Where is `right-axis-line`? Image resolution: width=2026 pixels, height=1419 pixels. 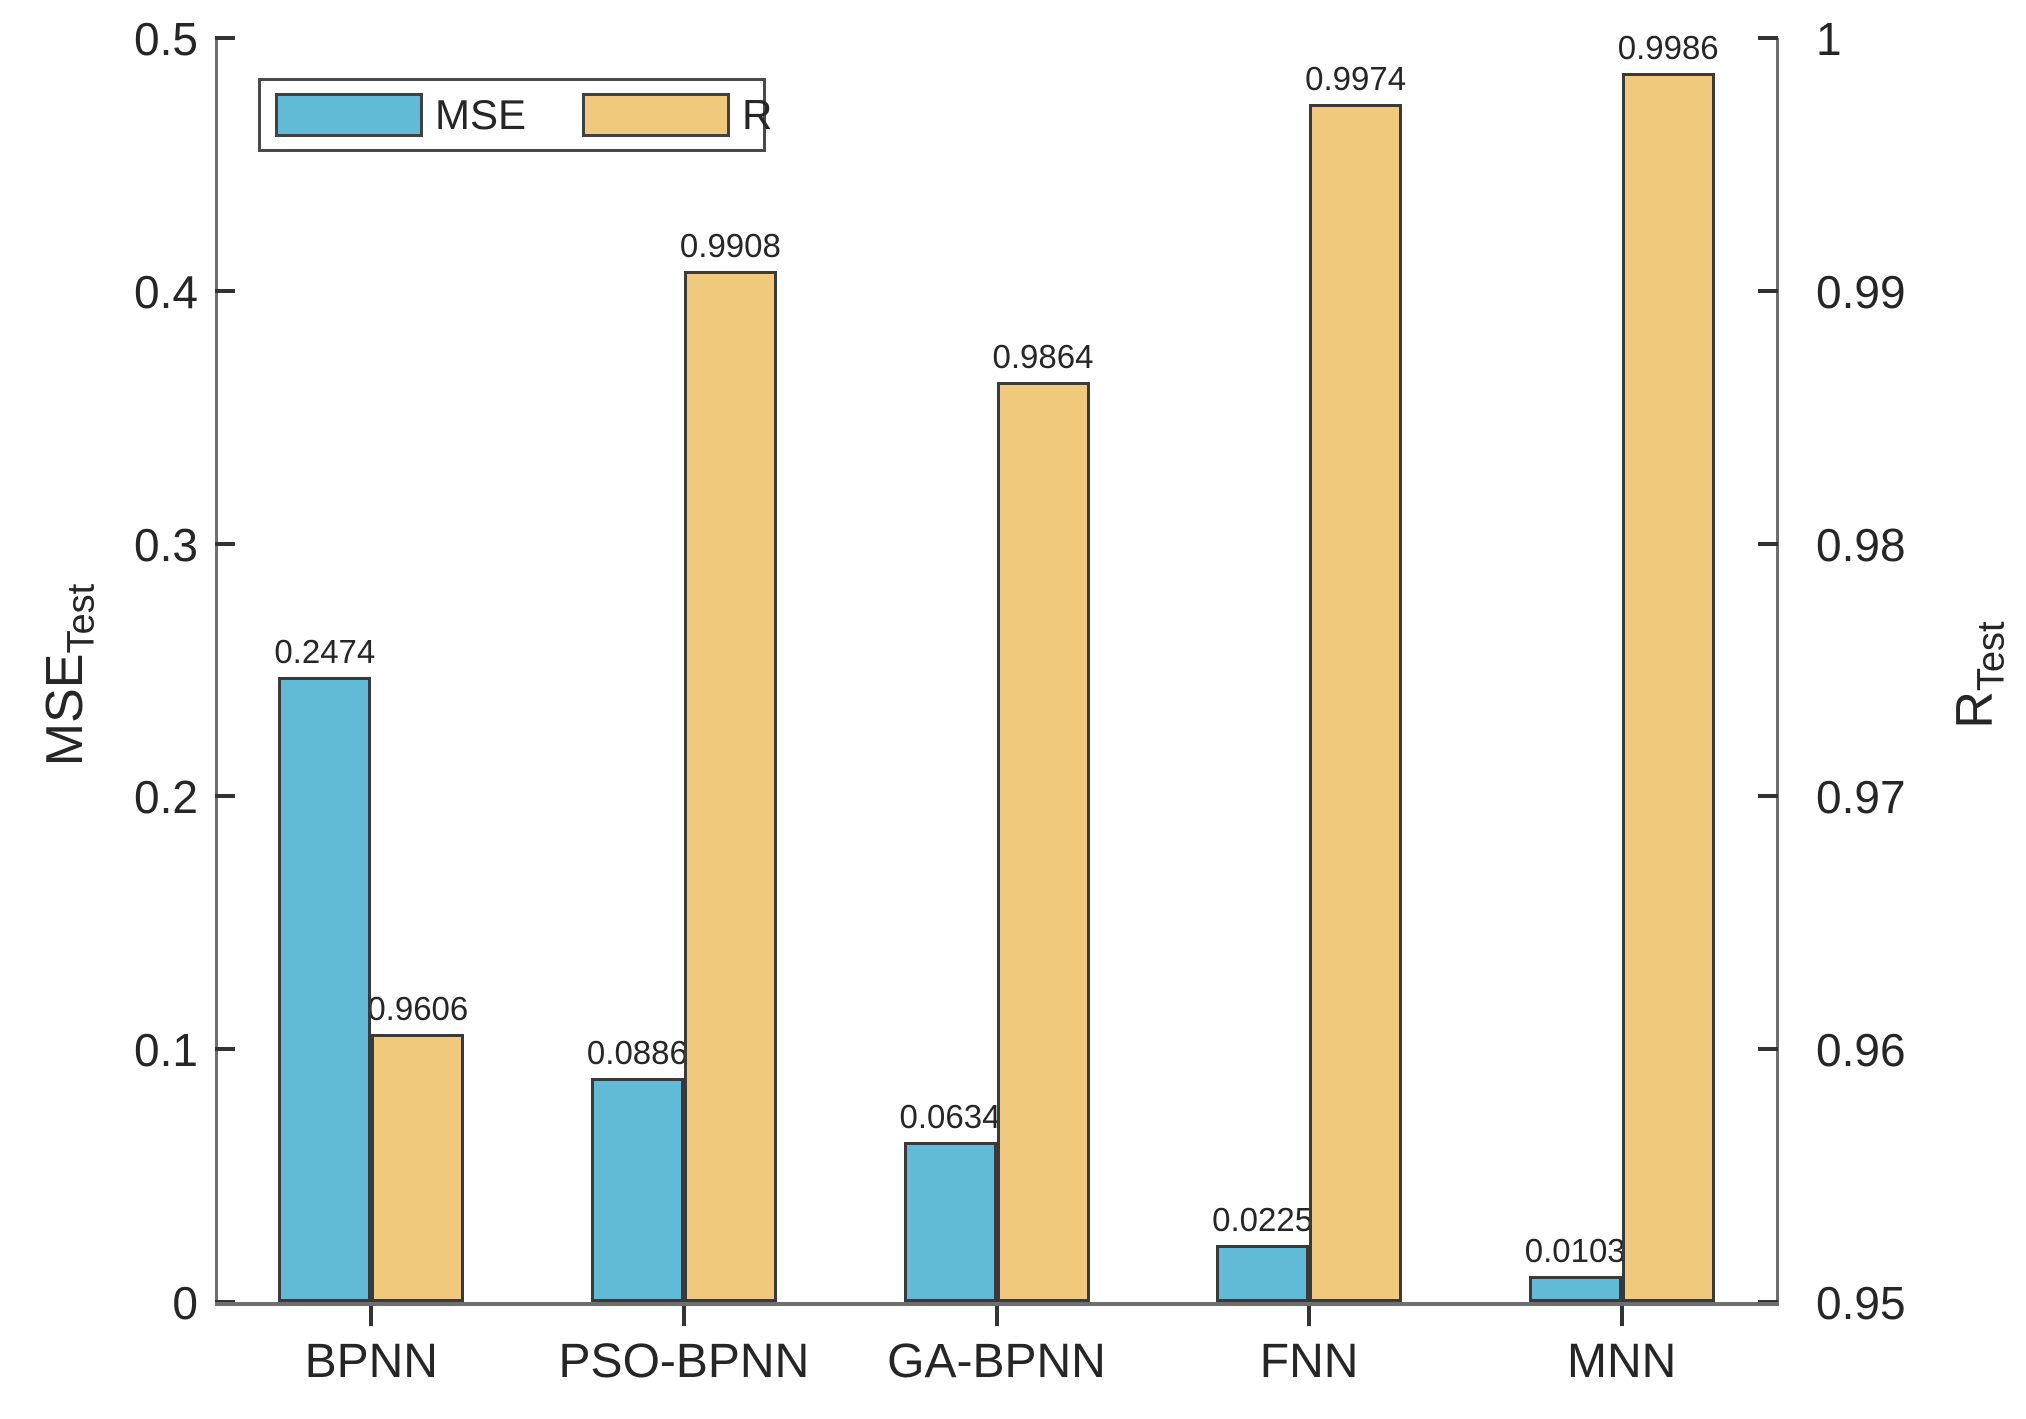 right-axis-line is located at coordinates (1777, 671).